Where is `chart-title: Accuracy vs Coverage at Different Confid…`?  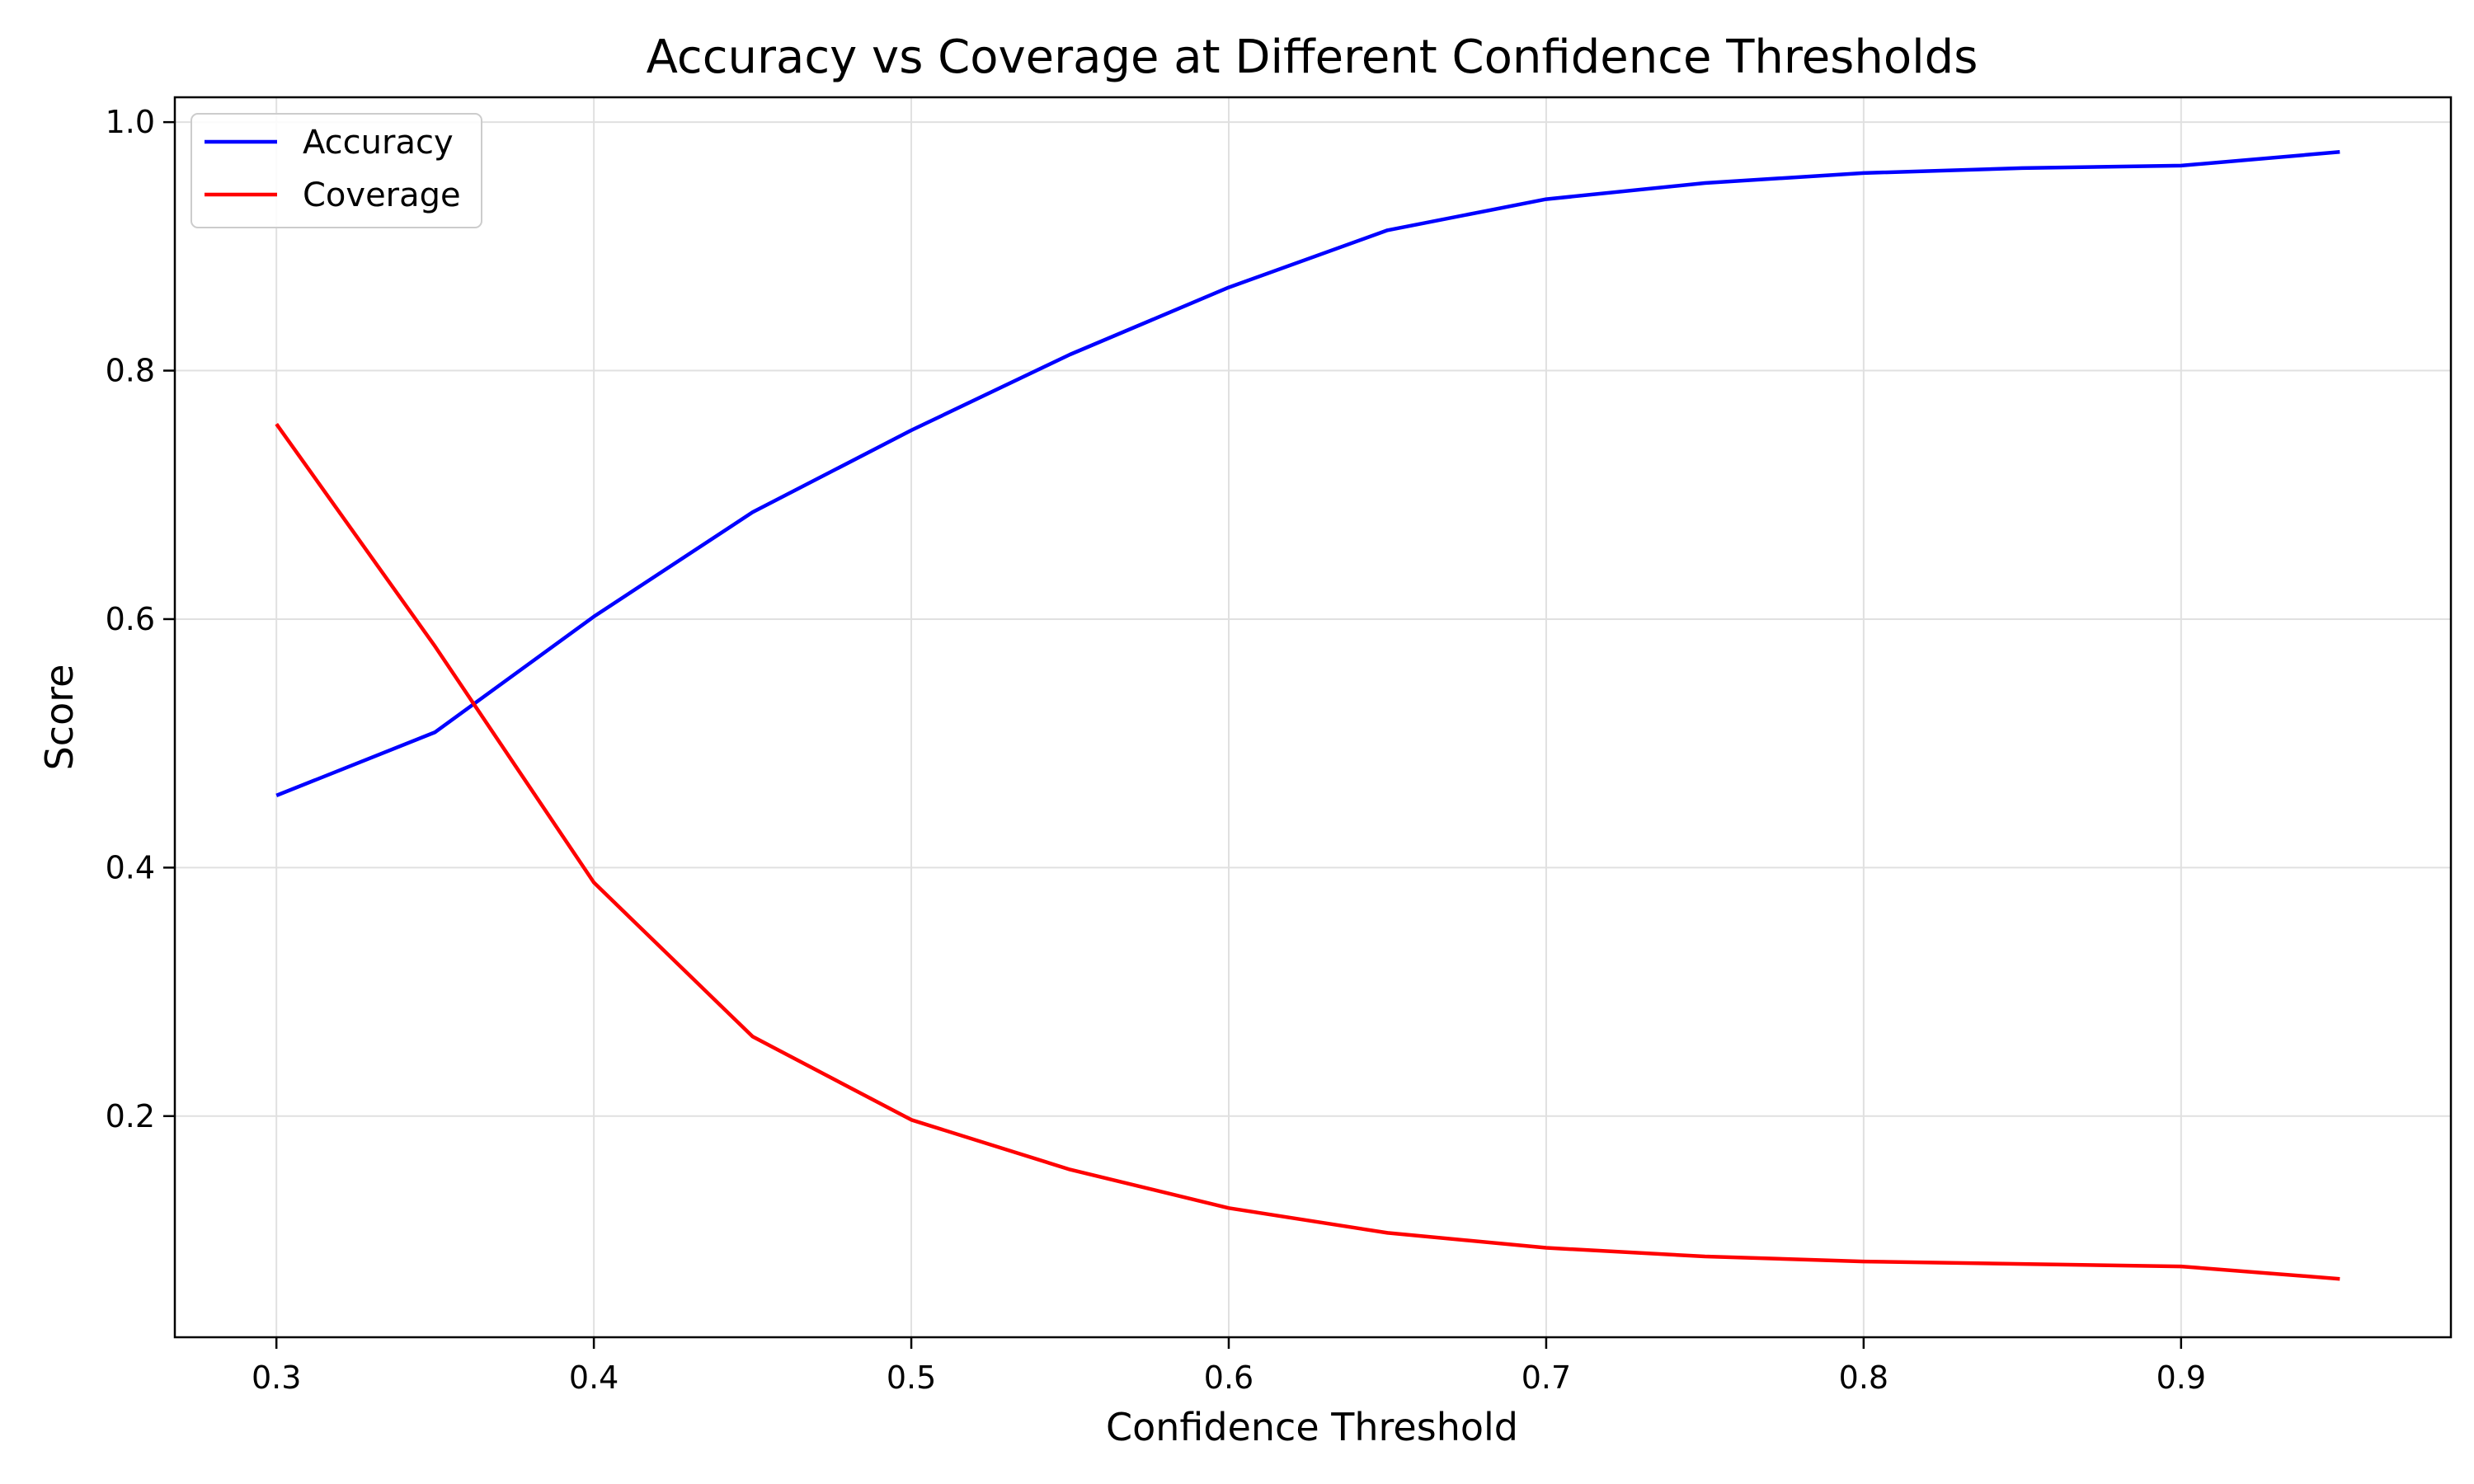 chart-title: Accuracy vs Coverage at Different Confid… is located at coordinates (1312, 58).